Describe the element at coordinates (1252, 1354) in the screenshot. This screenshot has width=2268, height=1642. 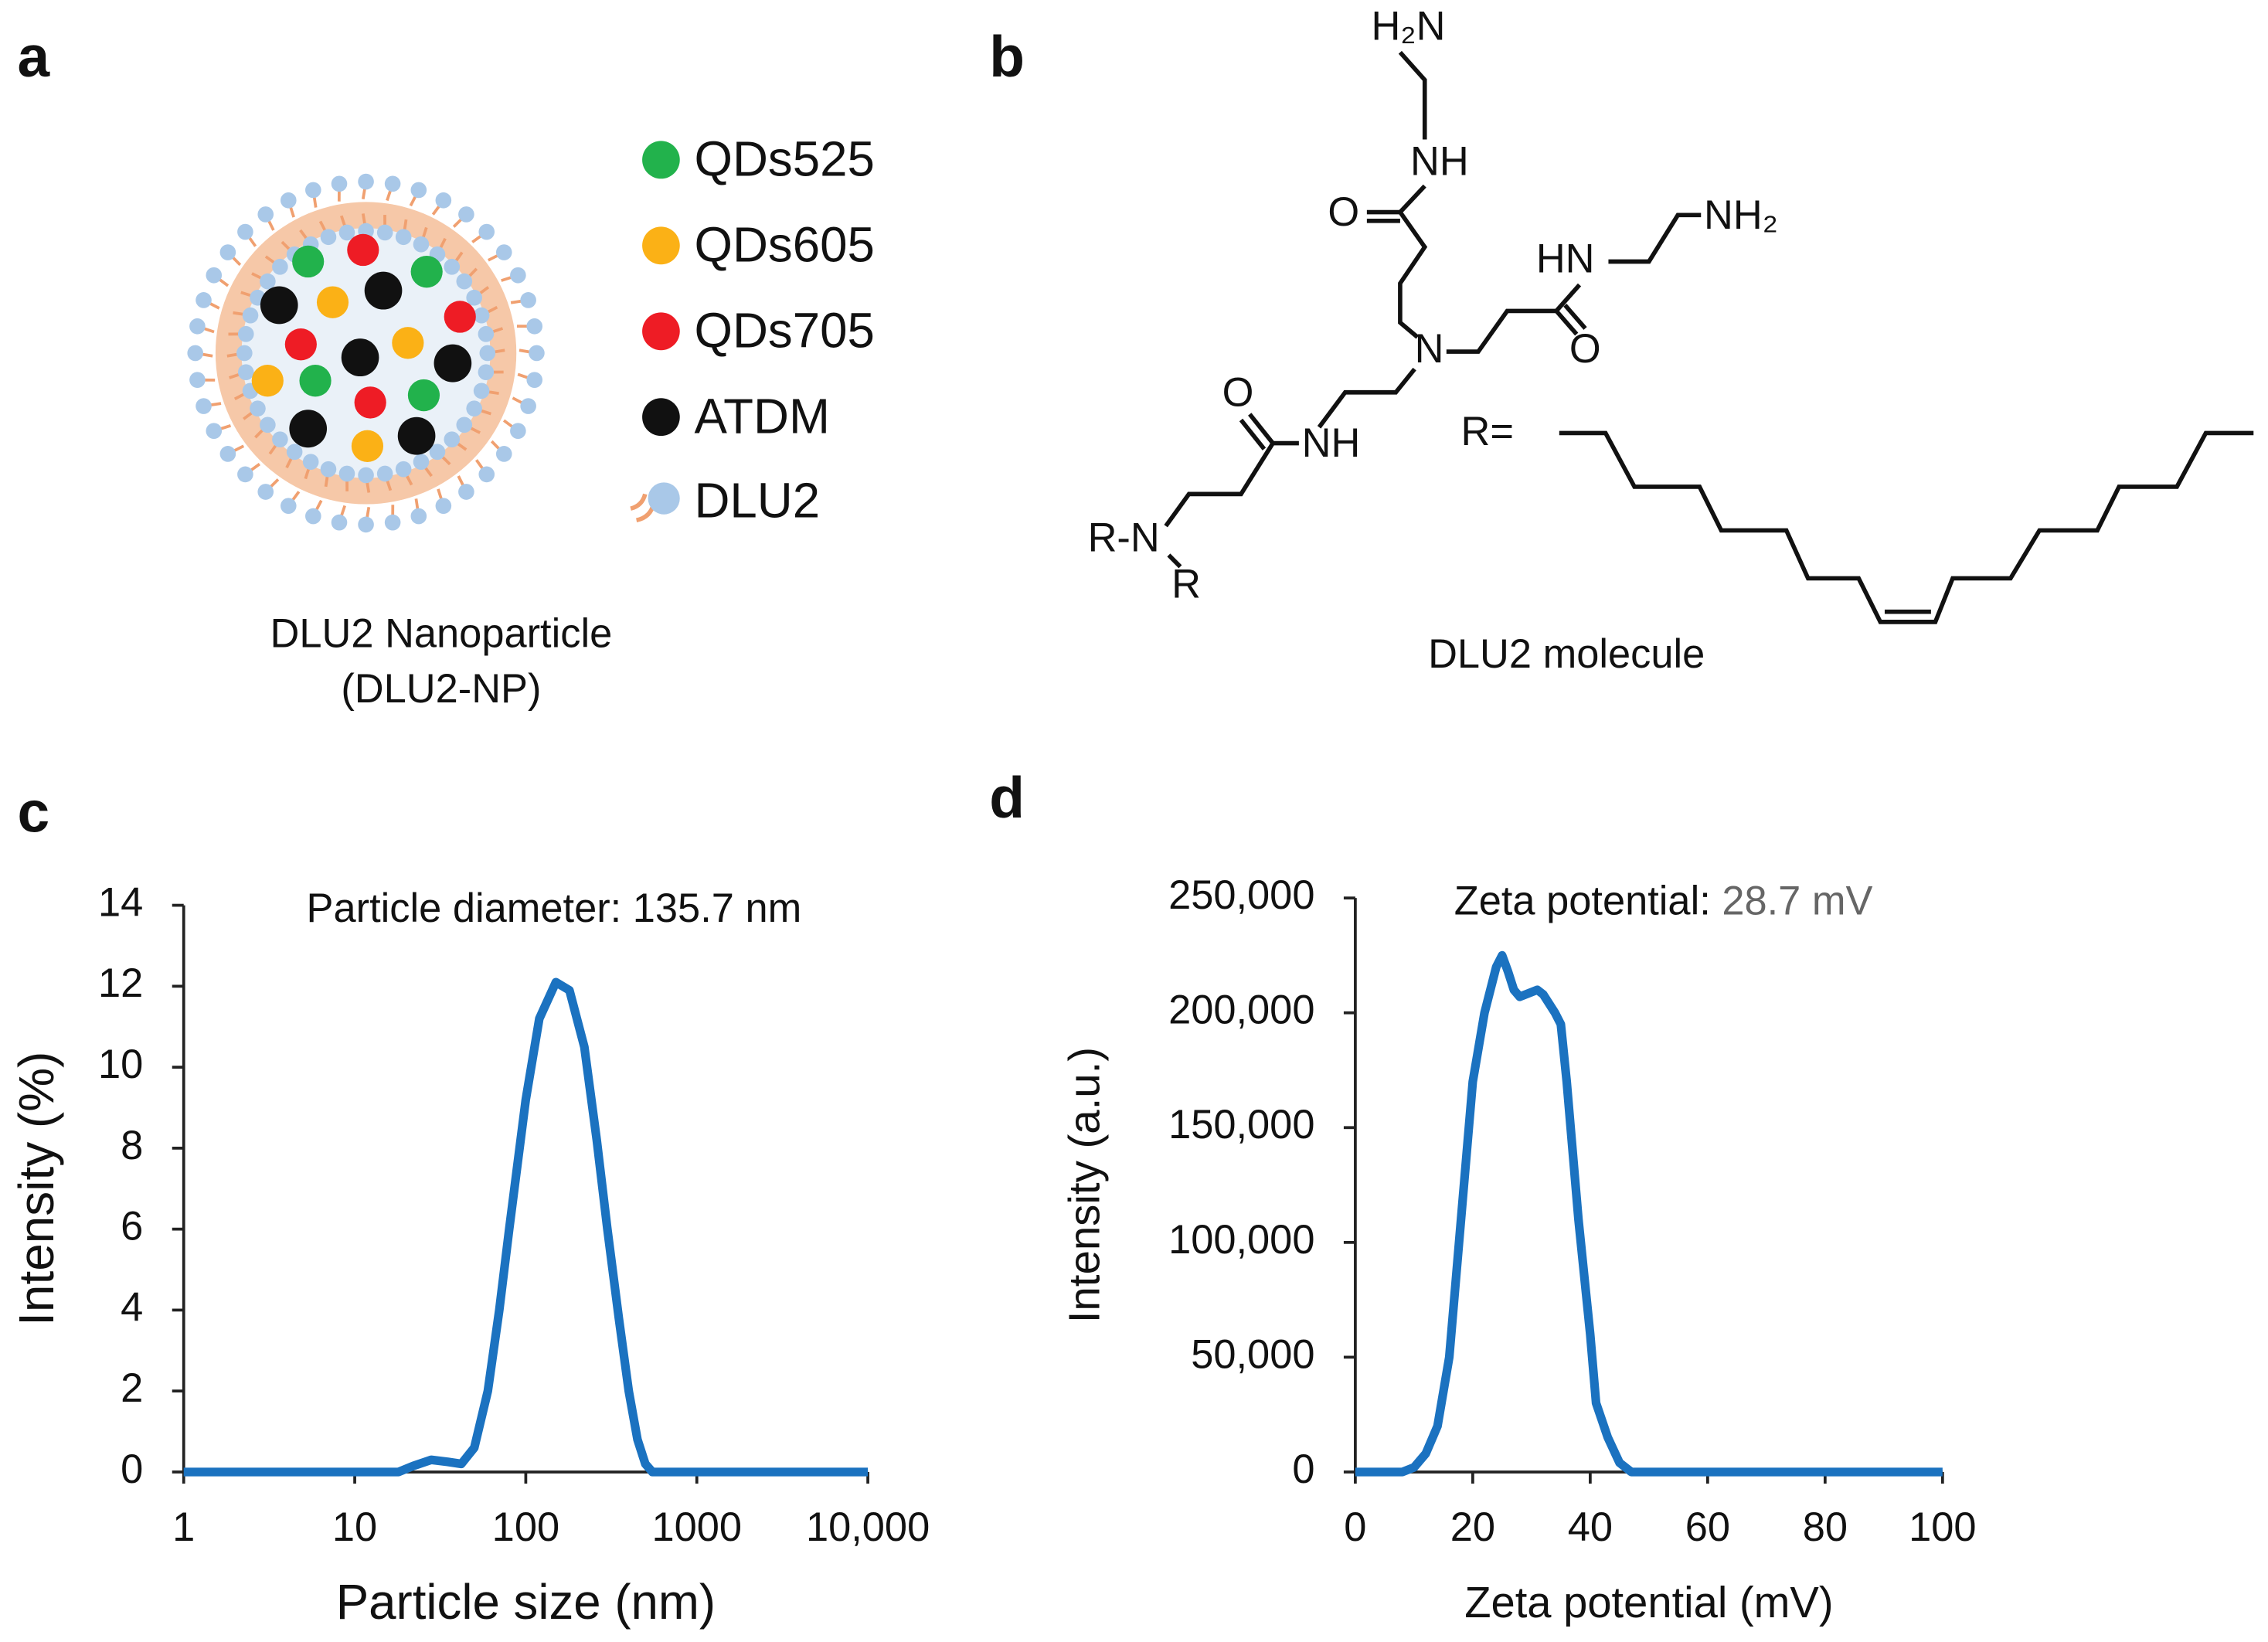
I see `y-tick-label: 50,000` at that location.